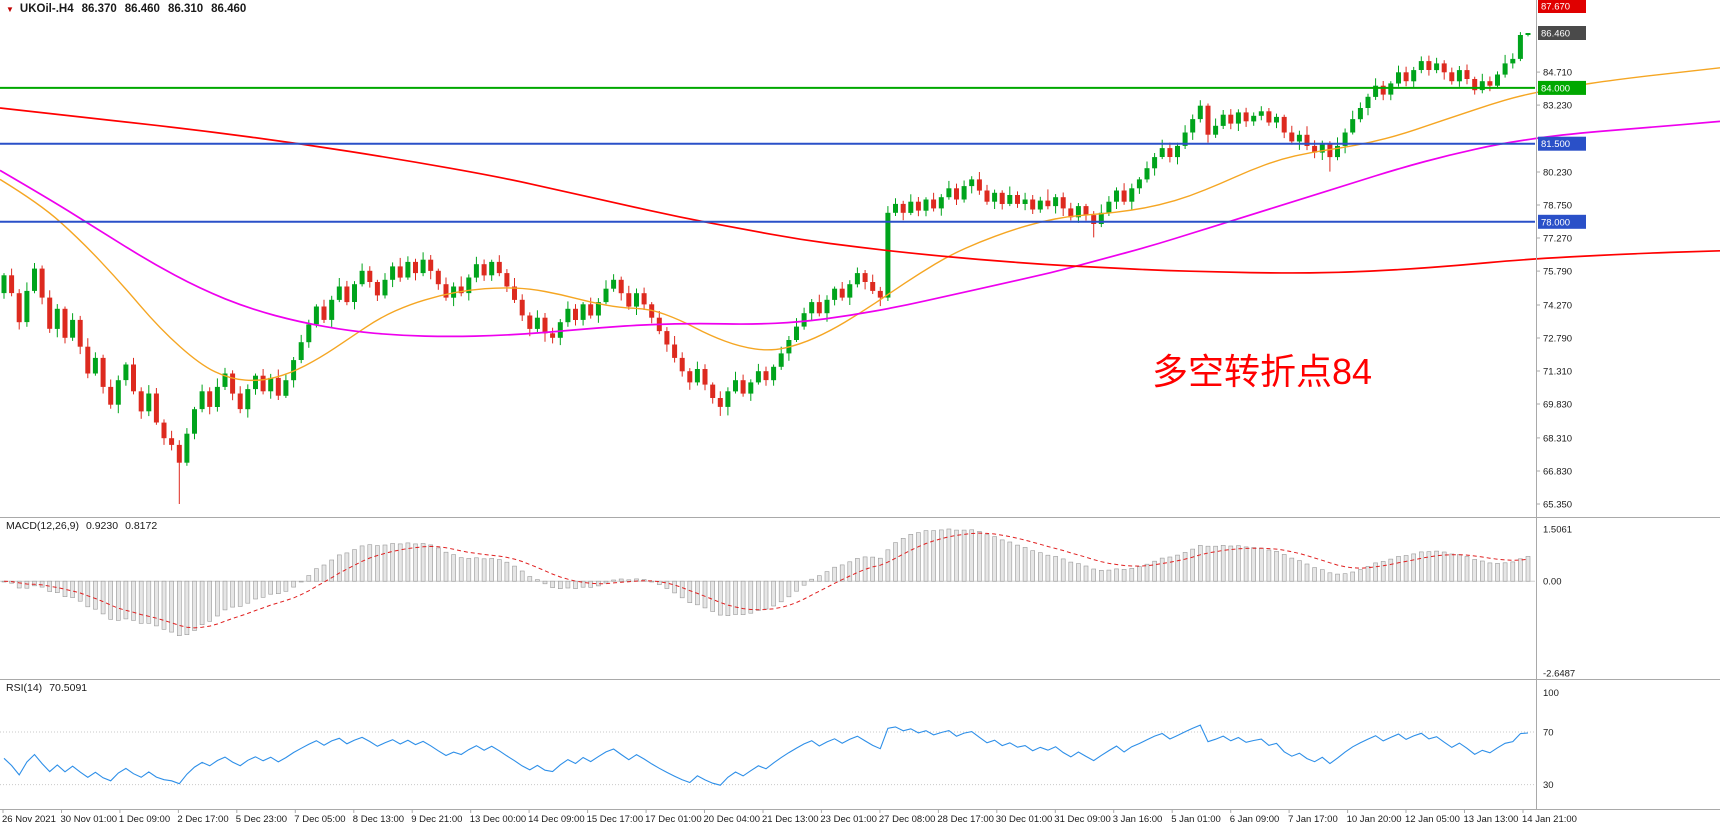  Describe the element at coordinates (1555, 7) in the screenshot. I see `svg-text: 87.670` at that location.